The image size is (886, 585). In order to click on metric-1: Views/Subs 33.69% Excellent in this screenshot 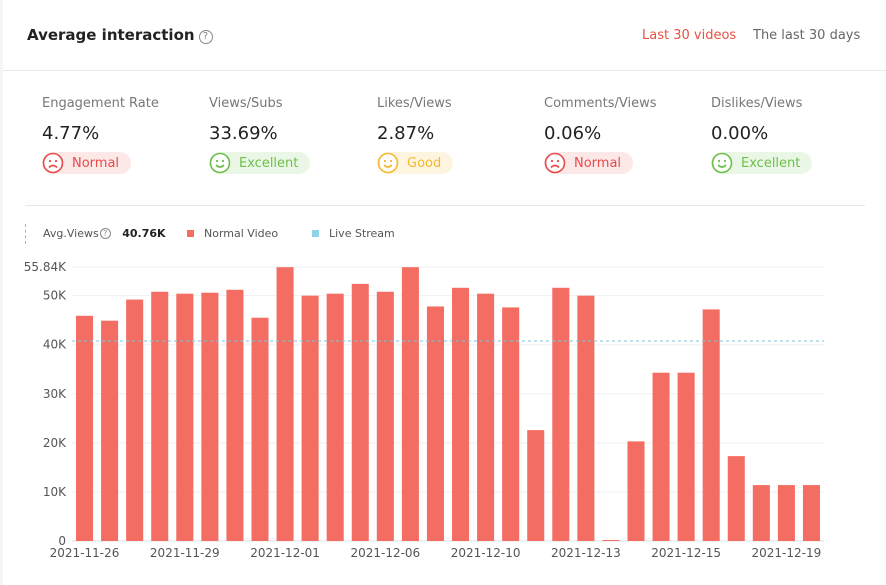, I will do `click(260, 137)`.